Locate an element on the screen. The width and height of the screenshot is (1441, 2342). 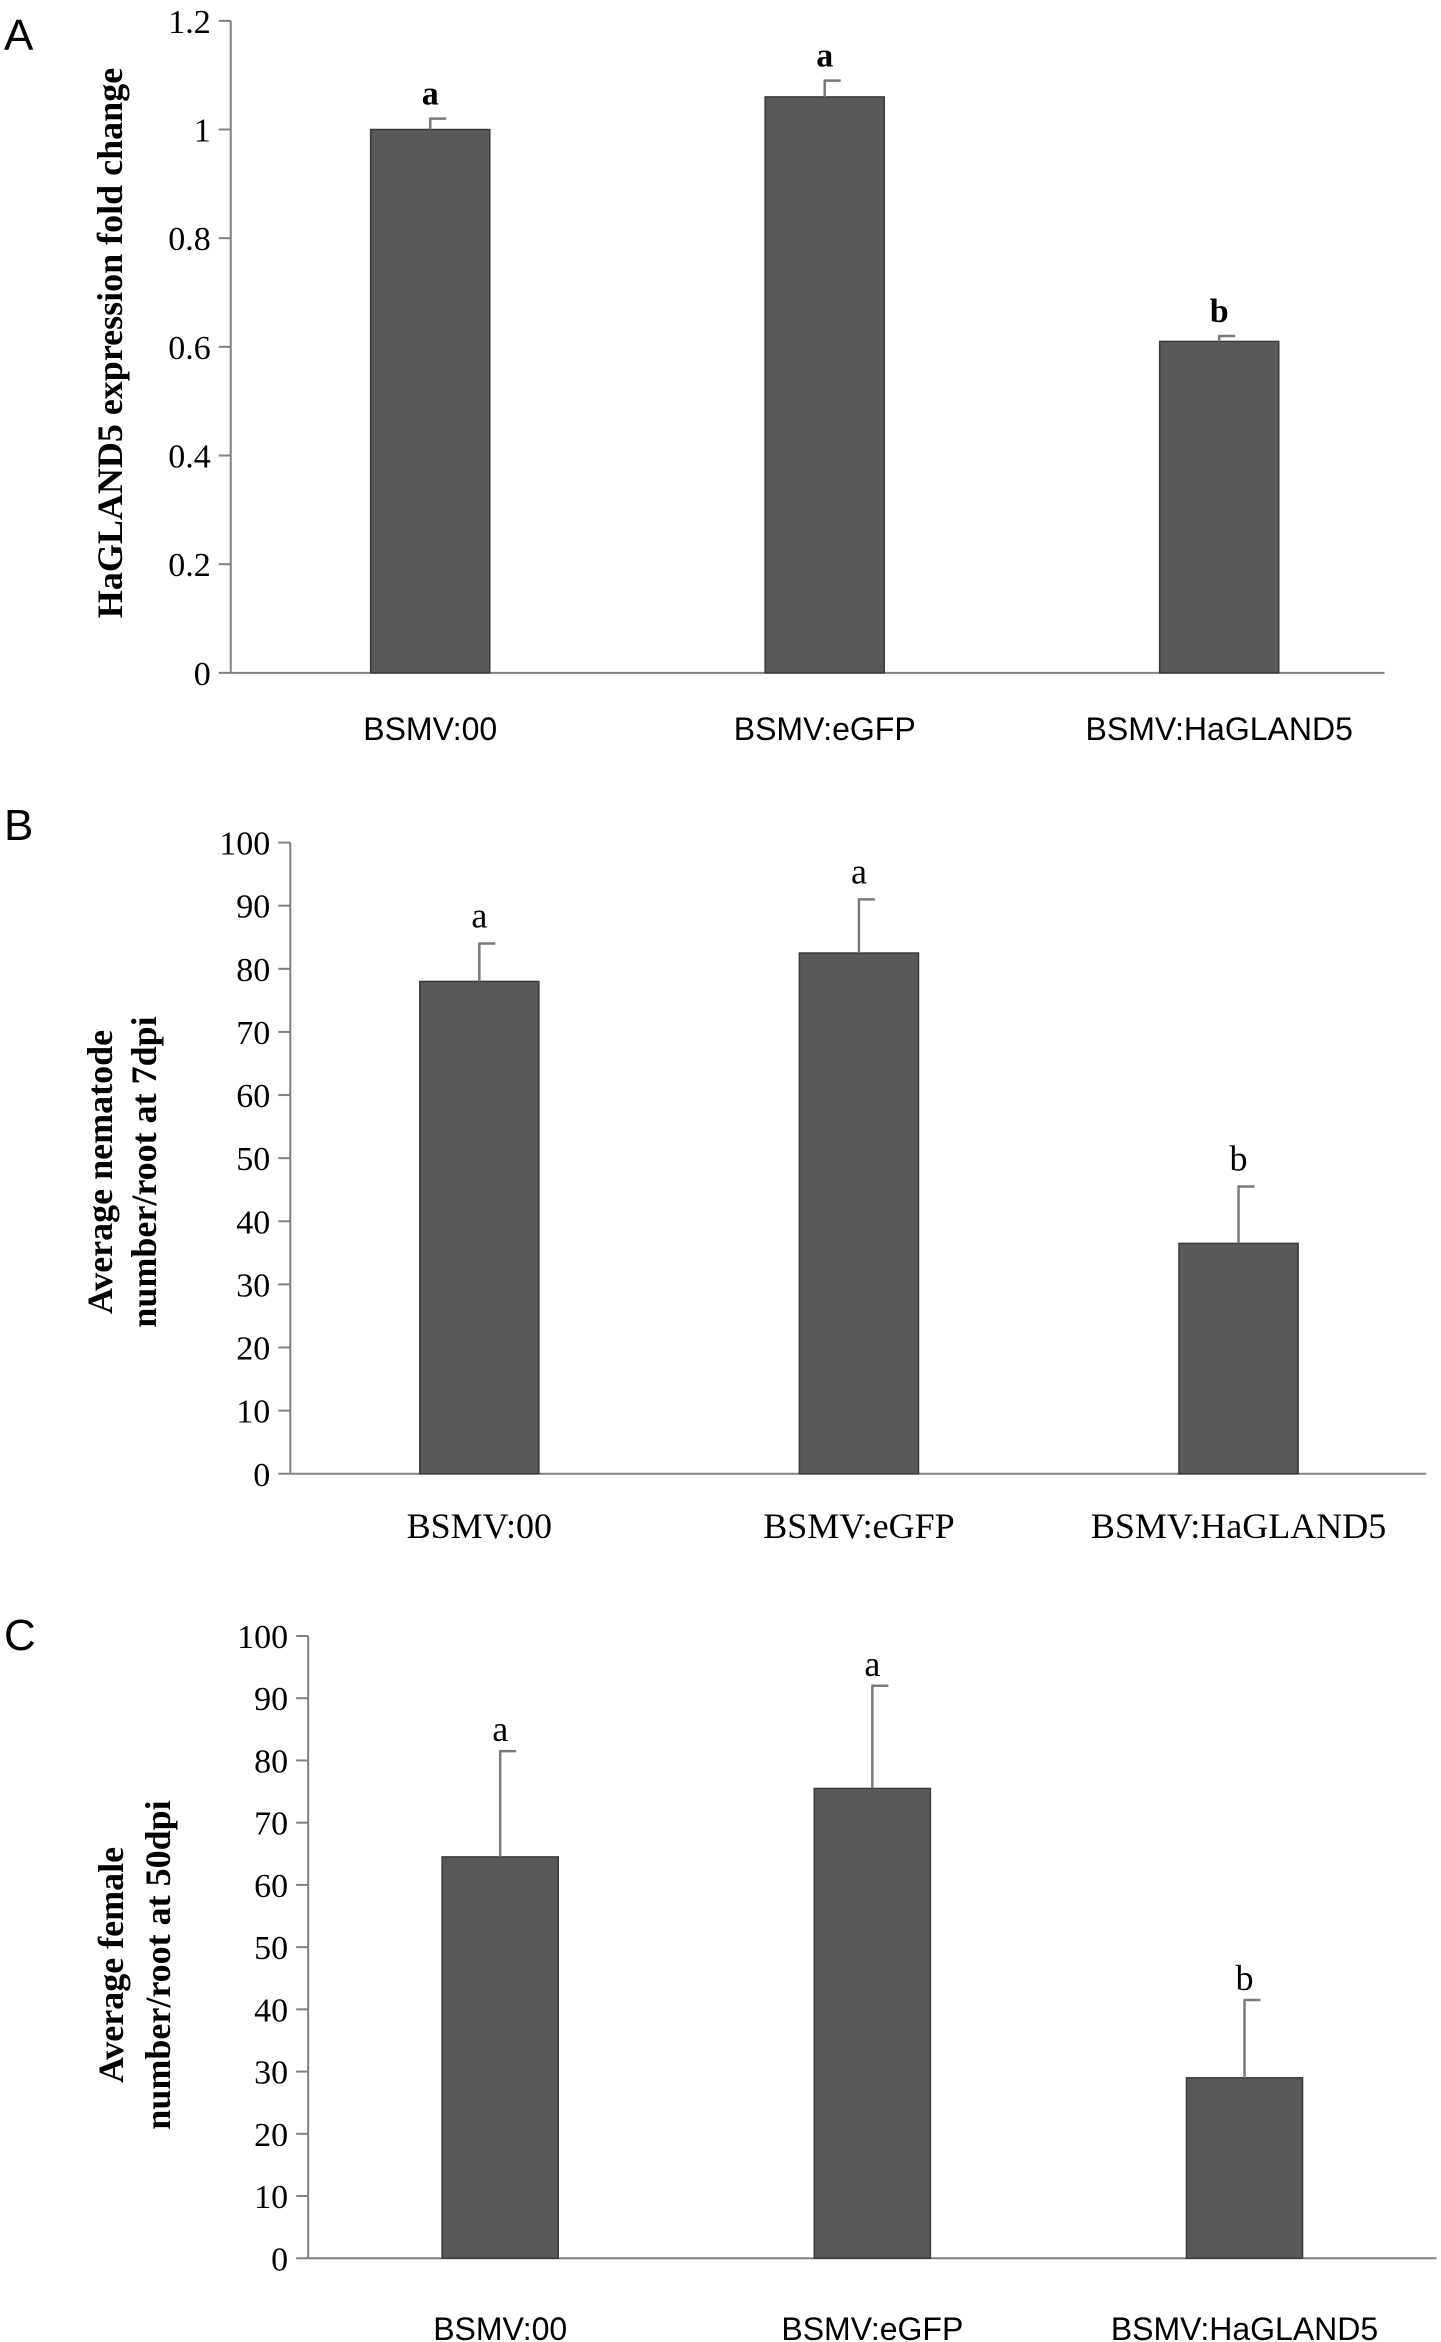
panel-a-y-tick-label: 1.2 is located at coordinates (189, 22).